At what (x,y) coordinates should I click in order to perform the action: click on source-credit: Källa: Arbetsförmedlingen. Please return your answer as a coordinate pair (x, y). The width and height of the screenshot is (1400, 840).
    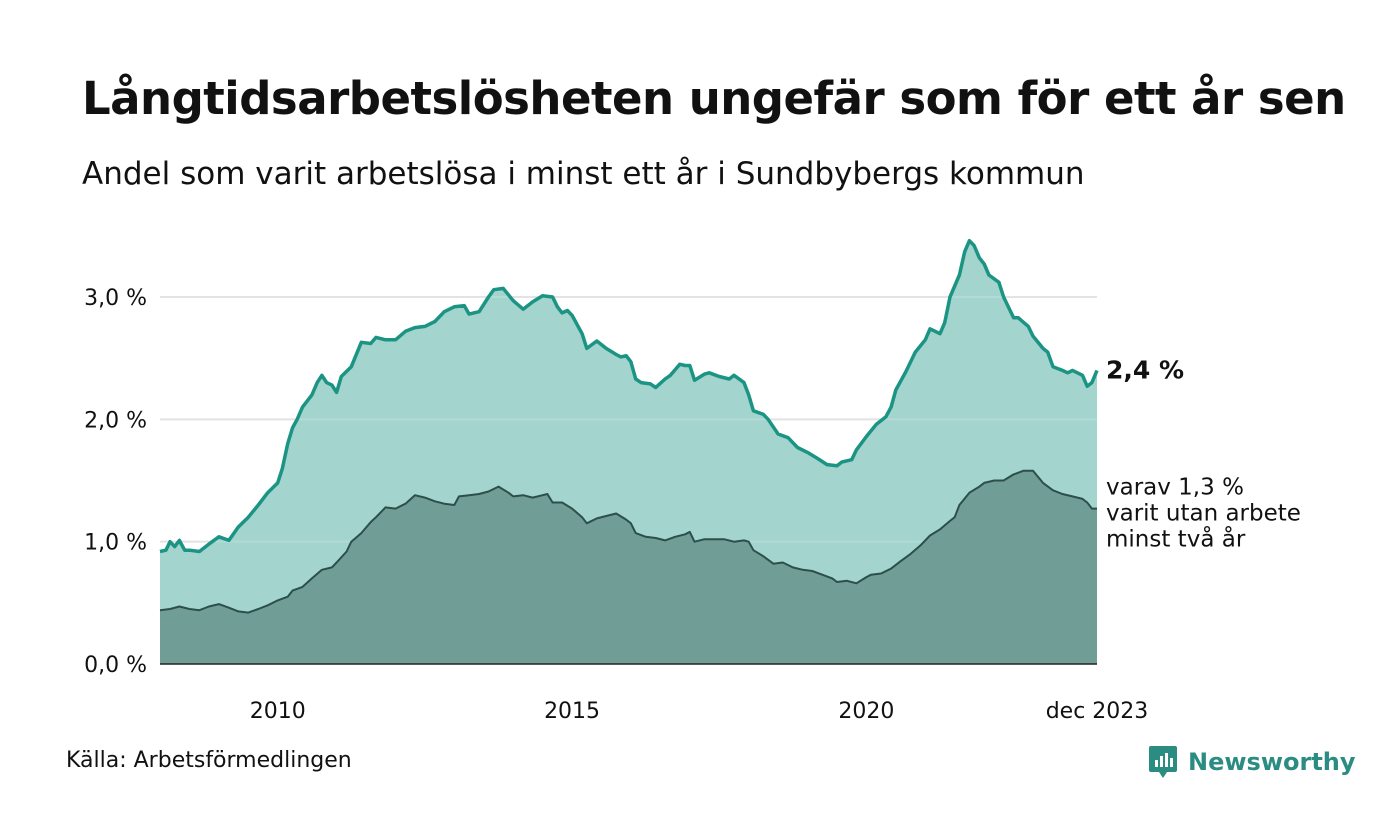
    Looking at the image, I should click on (209, 760).